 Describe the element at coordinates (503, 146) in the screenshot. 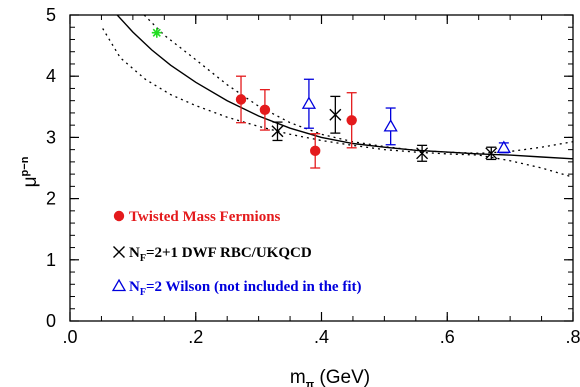

I see `series-2-point-2-marker` at that location.